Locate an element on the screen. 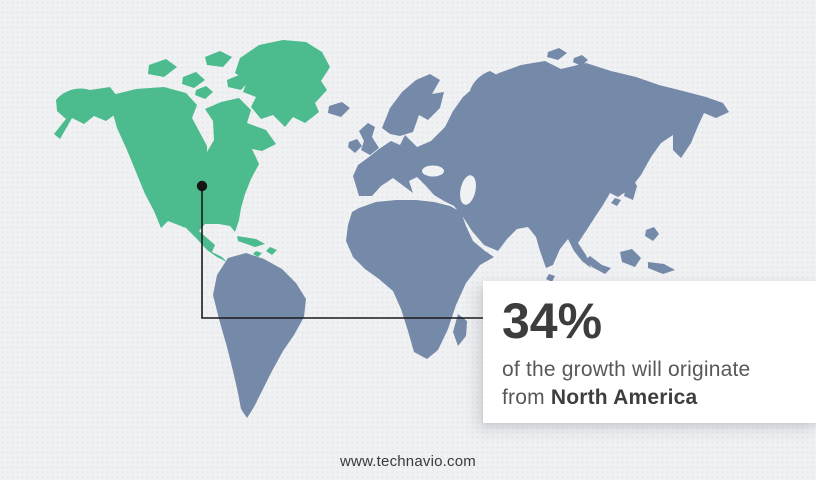  location-marker-dot is located at coordinates (202, 186).